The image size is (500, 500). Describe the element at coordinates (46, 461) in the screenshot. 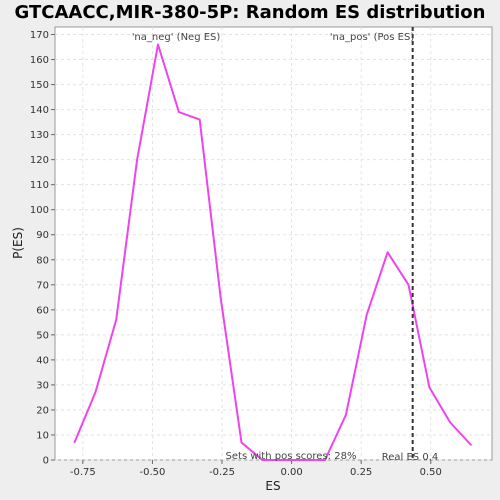

I see `y-tick-label: 0` at that location.